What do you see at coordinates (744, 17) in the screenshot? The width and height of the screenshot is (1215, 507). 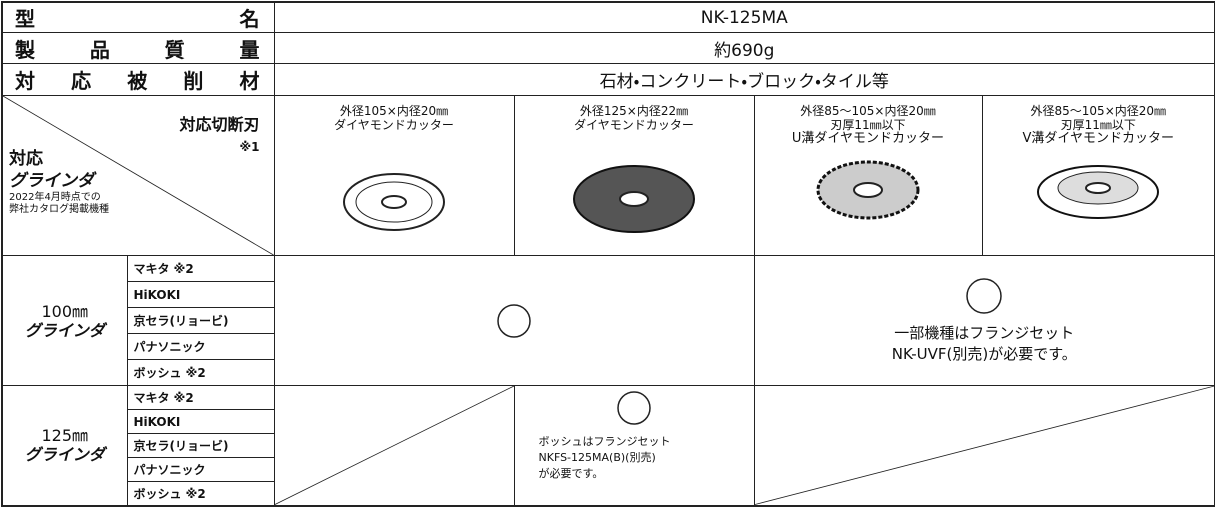 I see `row-value: NK-125MA` at bounding box center [744, 17].